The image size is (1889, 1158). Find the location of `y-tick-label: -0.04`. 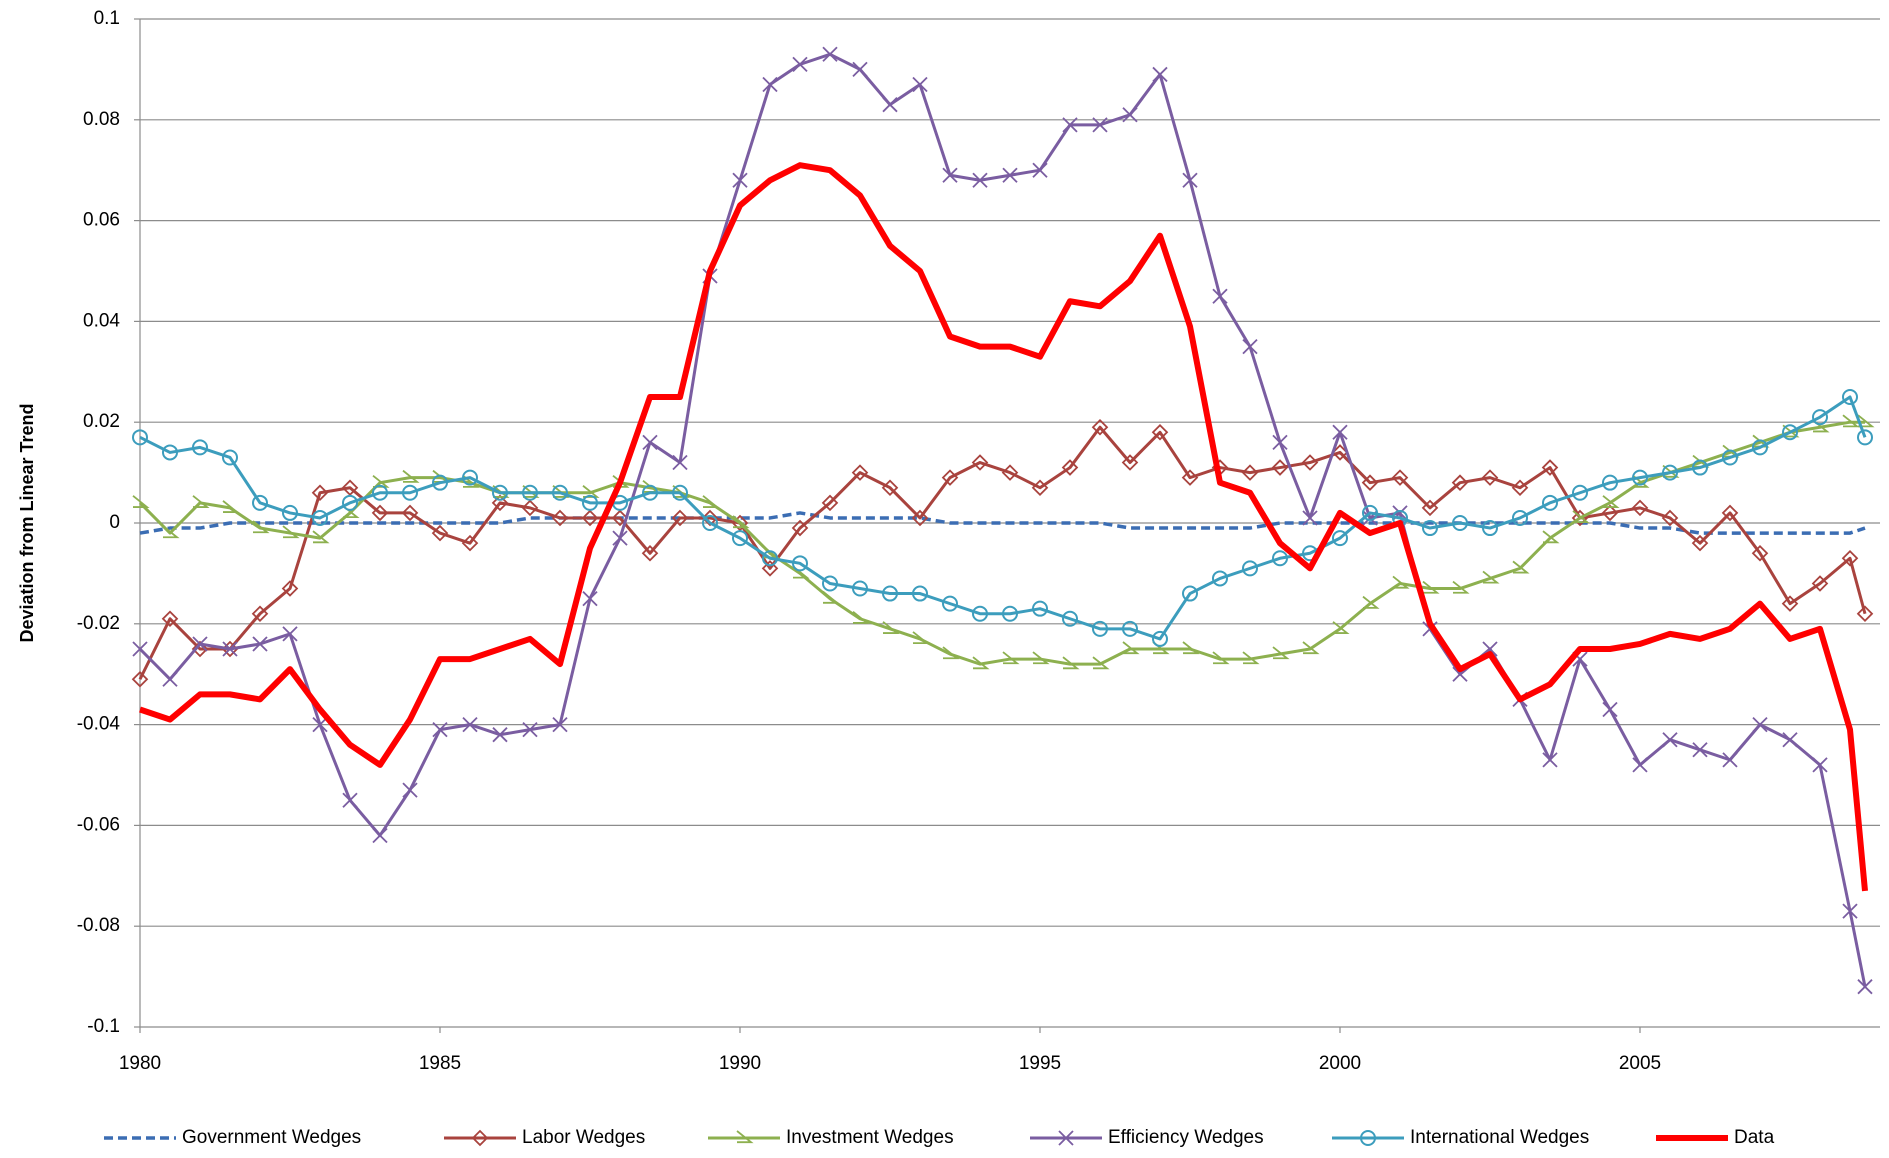

y-tick-label: -0.04 is located at coordinates (99, 724).